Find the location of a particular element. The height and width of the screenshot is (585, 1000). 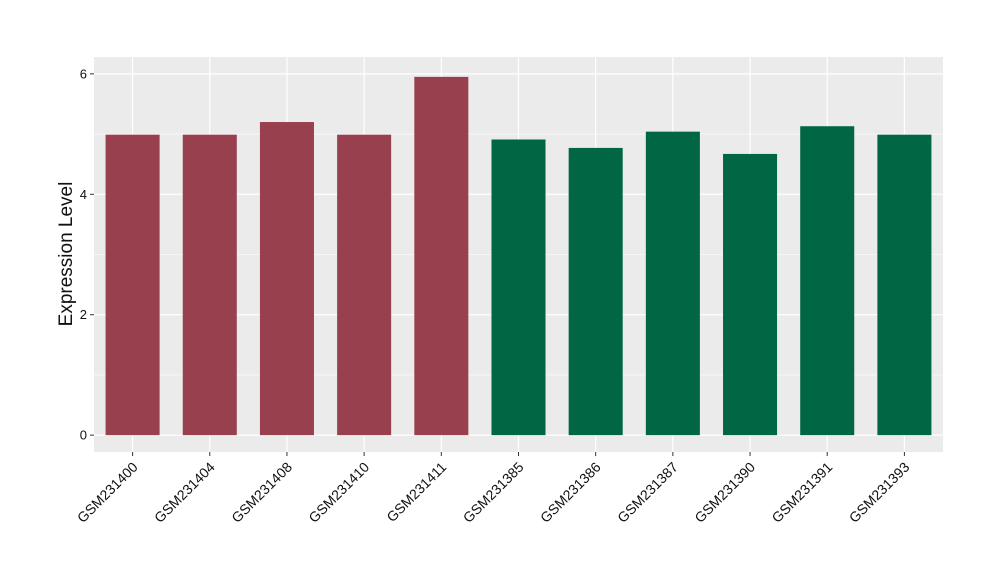

x-tick-label: GSM231385 is located at coordinates (493, 492).